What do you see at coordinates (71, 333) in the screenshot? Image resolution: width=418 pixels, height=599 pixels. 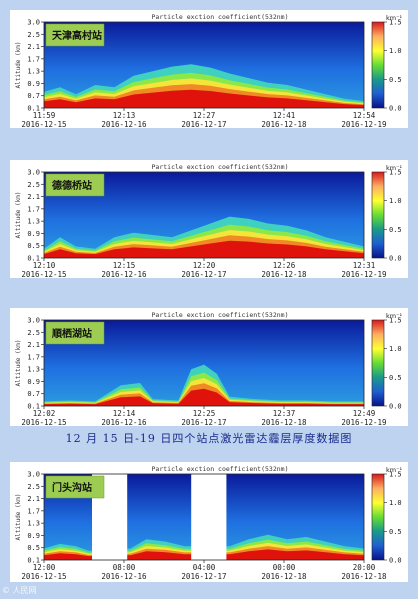 I see `station-name: 順栖湖站` at bounding box center [71, 333].